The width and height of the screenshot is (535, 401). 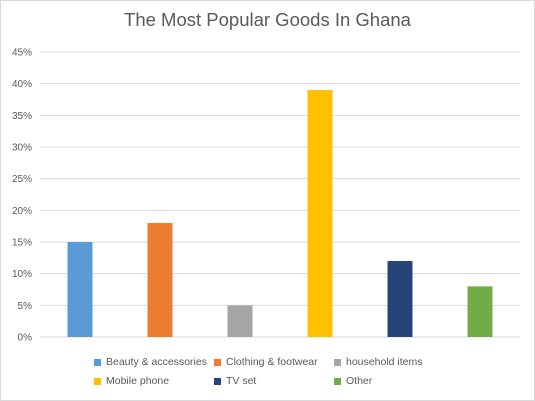 I want to click on legend-item: Clothing & footwear, so click(x=266, y=362).